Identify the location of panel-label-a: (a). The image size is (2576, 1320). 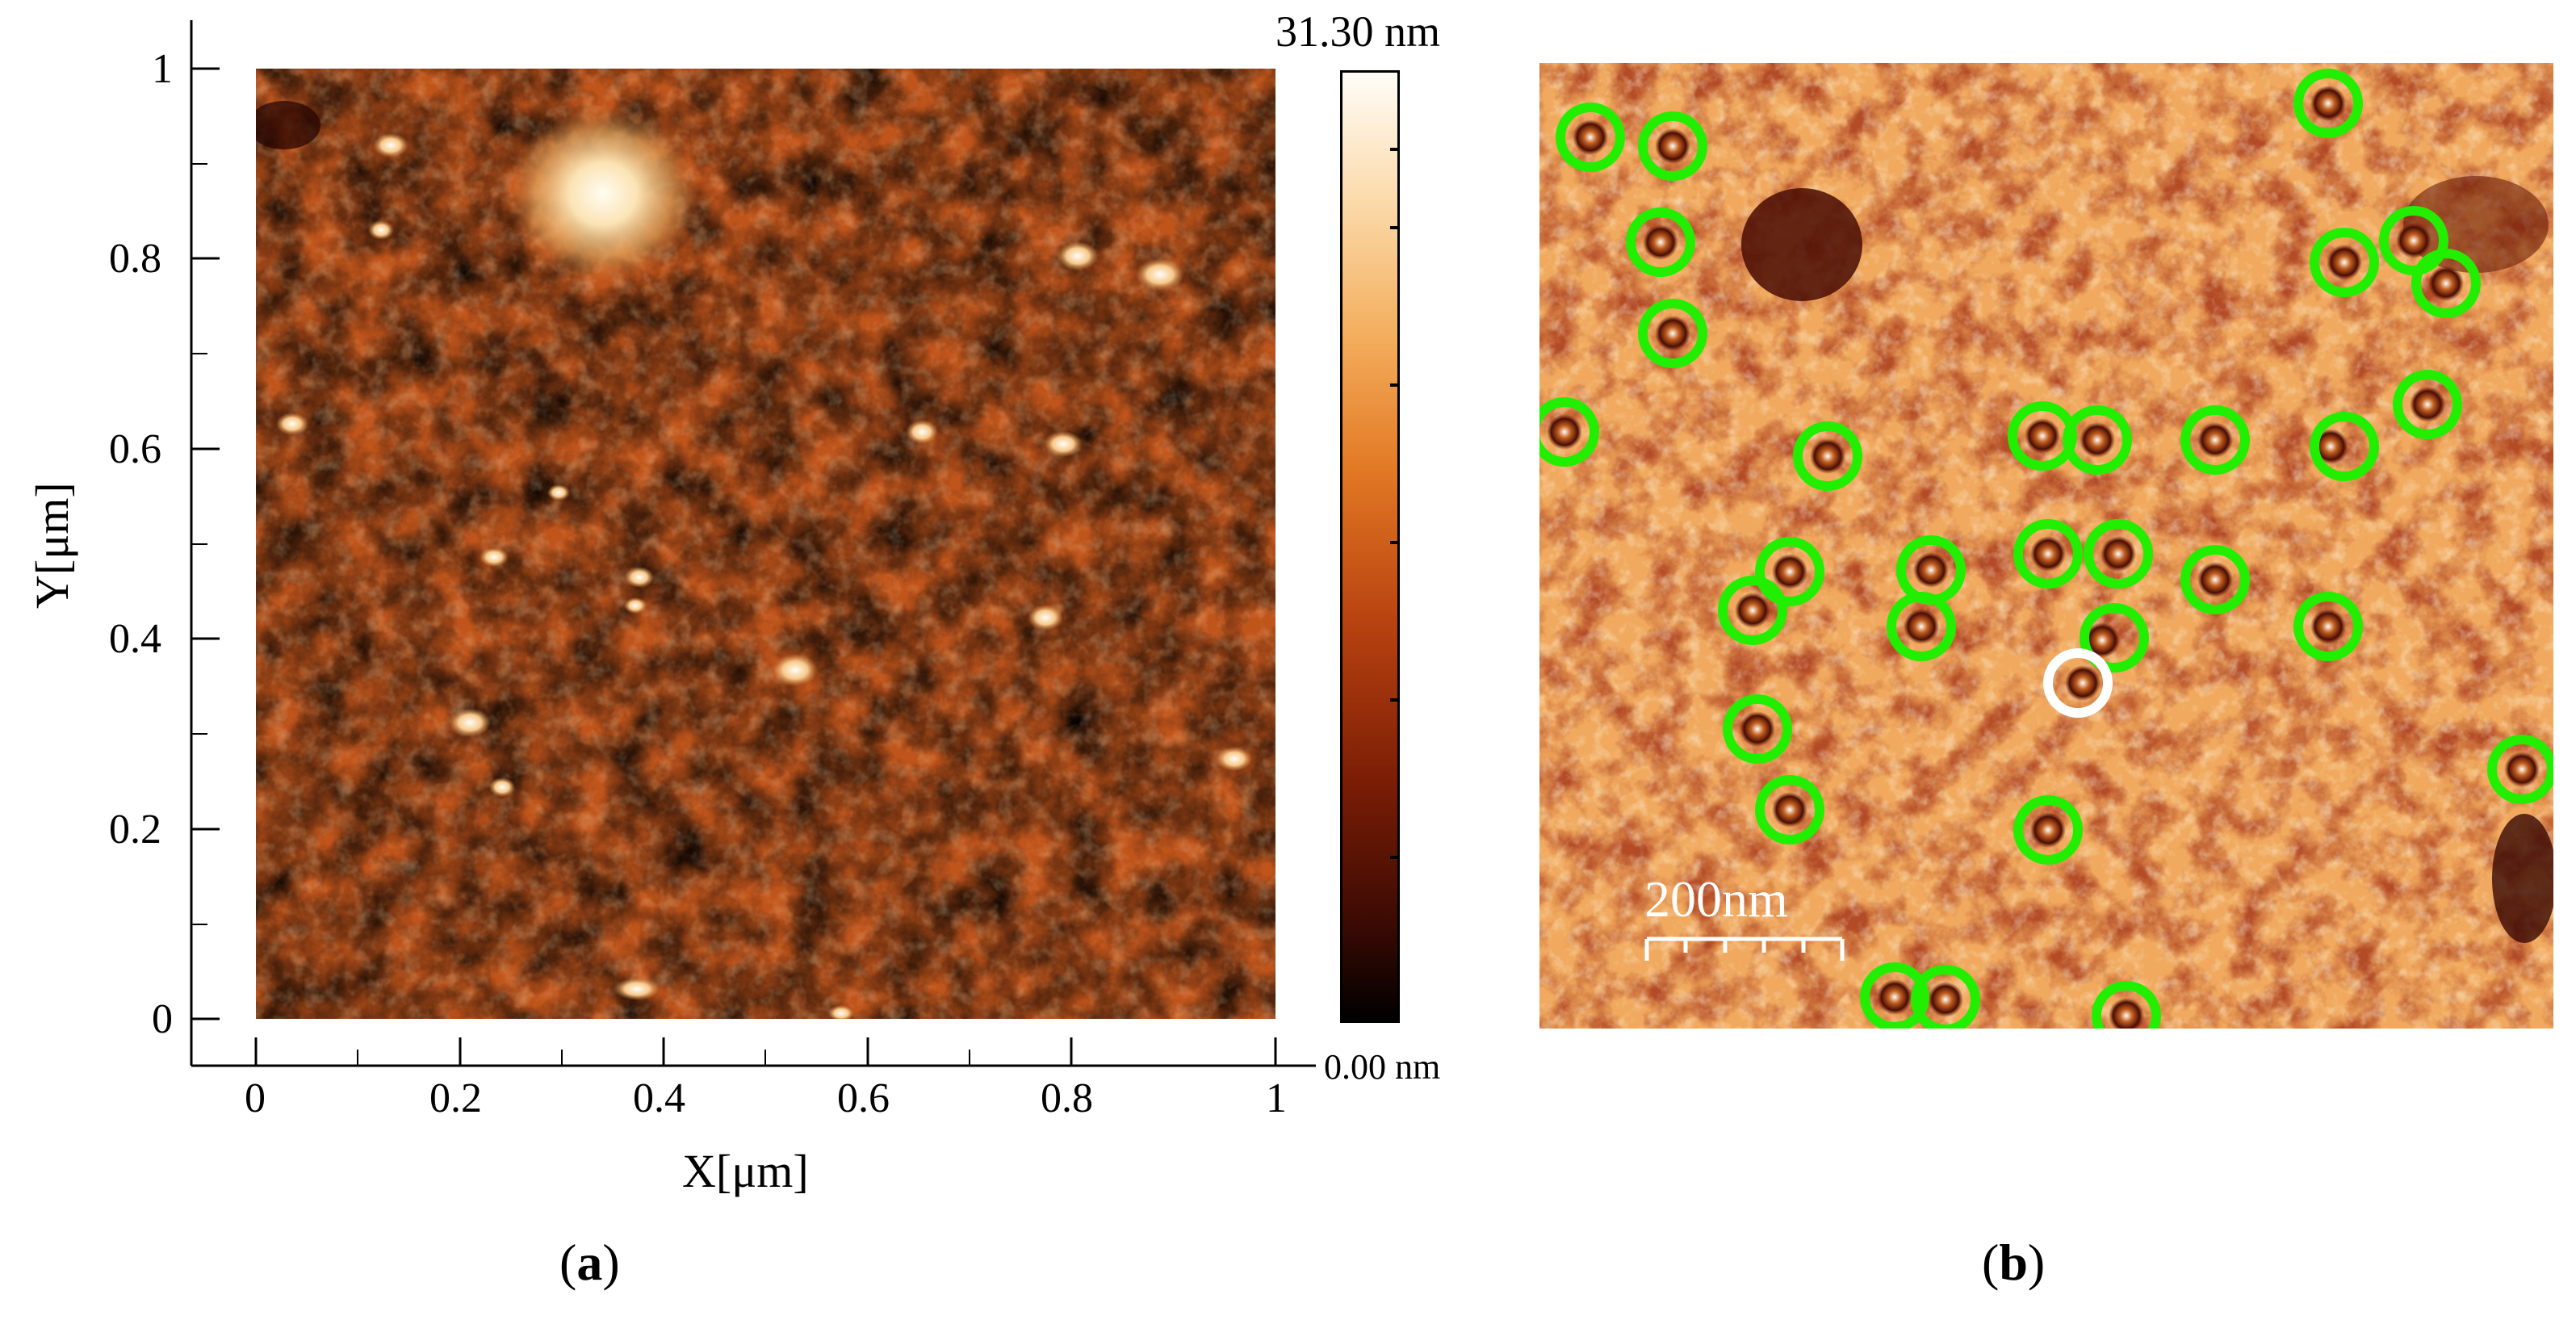
(589, 1263).